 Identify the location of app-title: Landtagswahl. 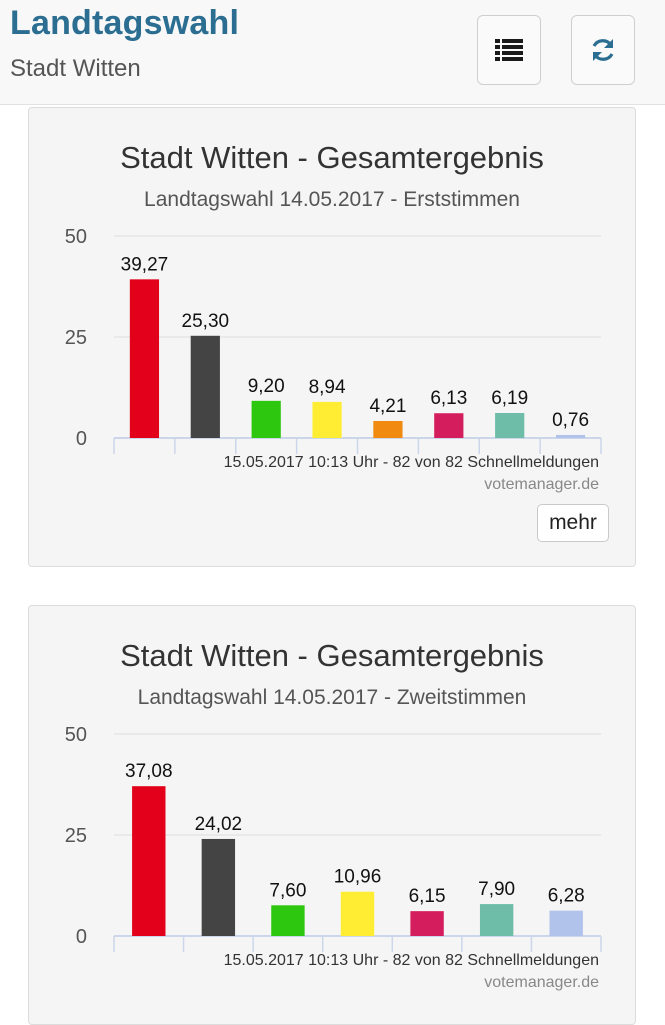
(125, 23).